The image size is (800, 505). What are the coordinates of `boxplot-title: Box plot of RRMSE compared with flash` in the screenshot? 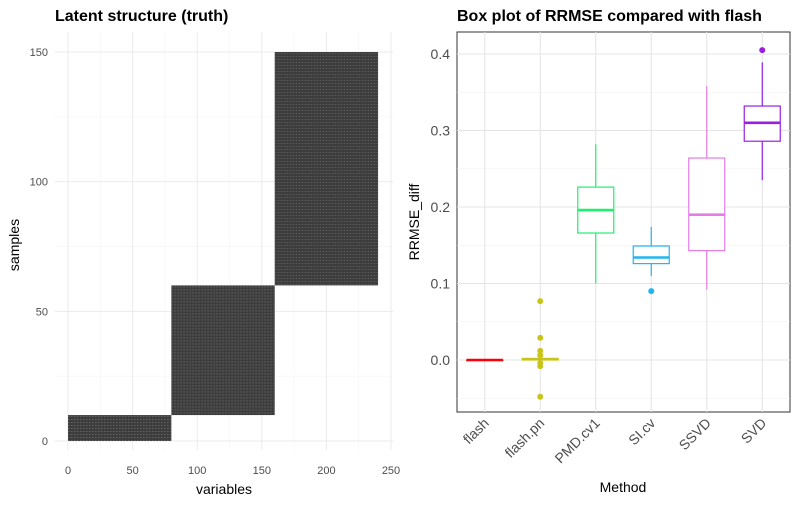 It's located at (609, 16).